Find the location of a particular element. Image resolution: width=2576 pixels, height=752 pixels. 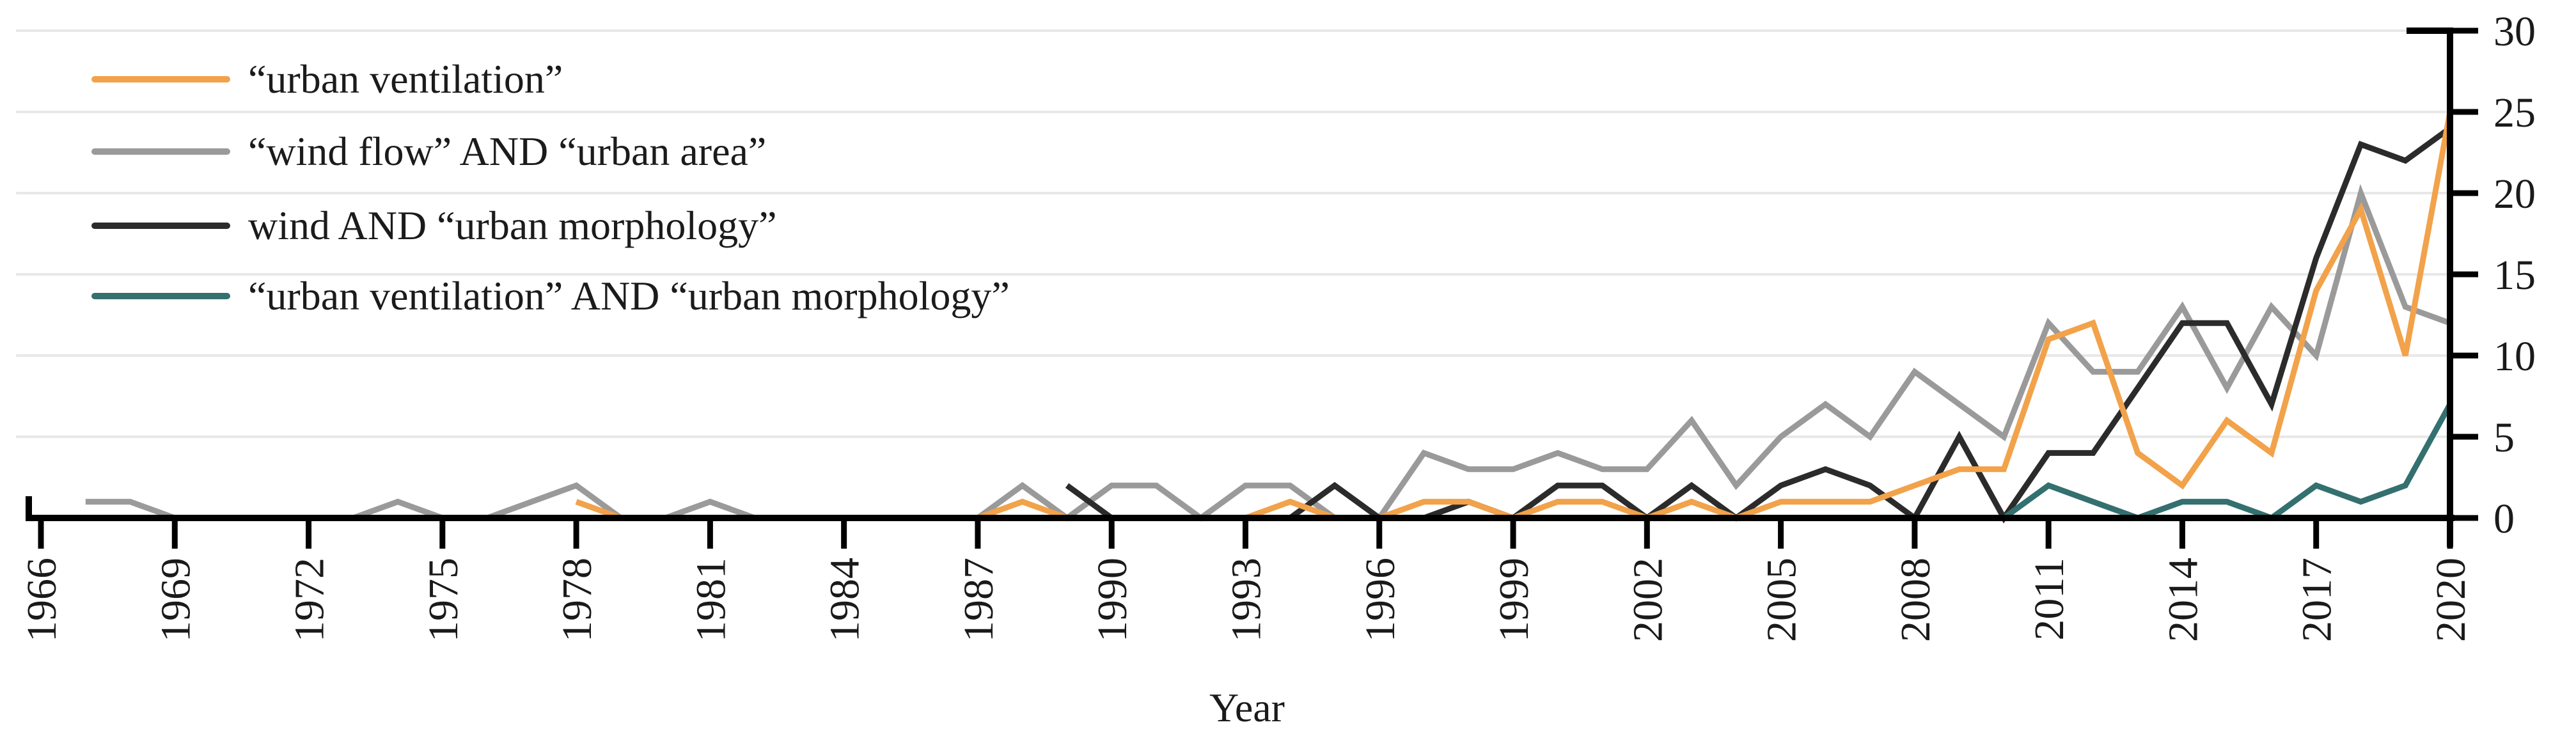

legend-label: wind AND “urban morphology” is located at coordinates (512, 226).